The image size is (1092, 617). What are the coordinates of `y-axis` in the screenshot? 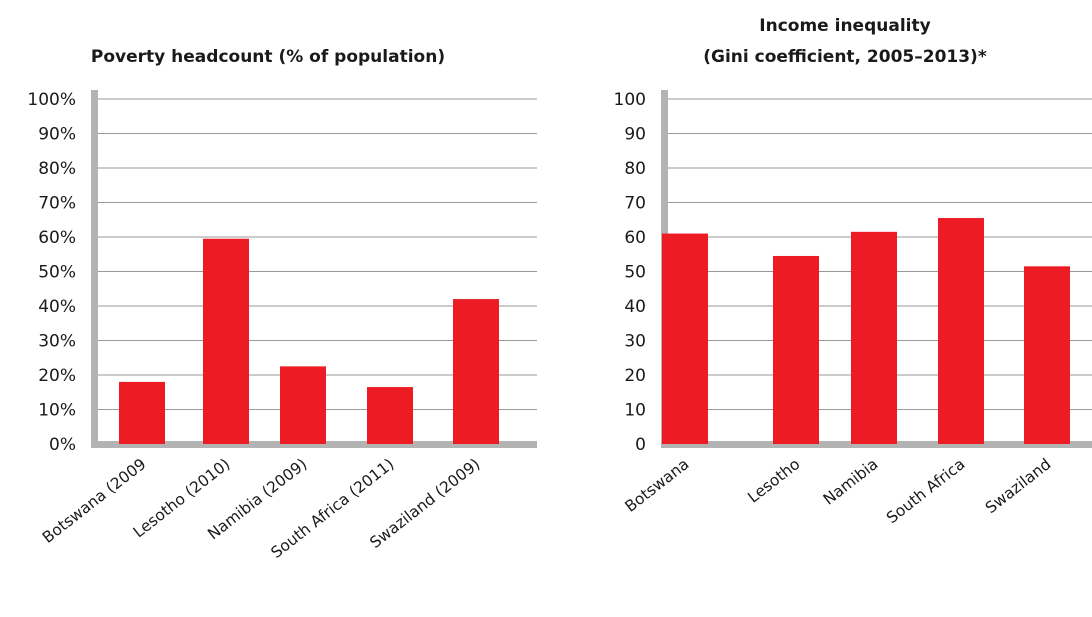 It's located at (94, 269).